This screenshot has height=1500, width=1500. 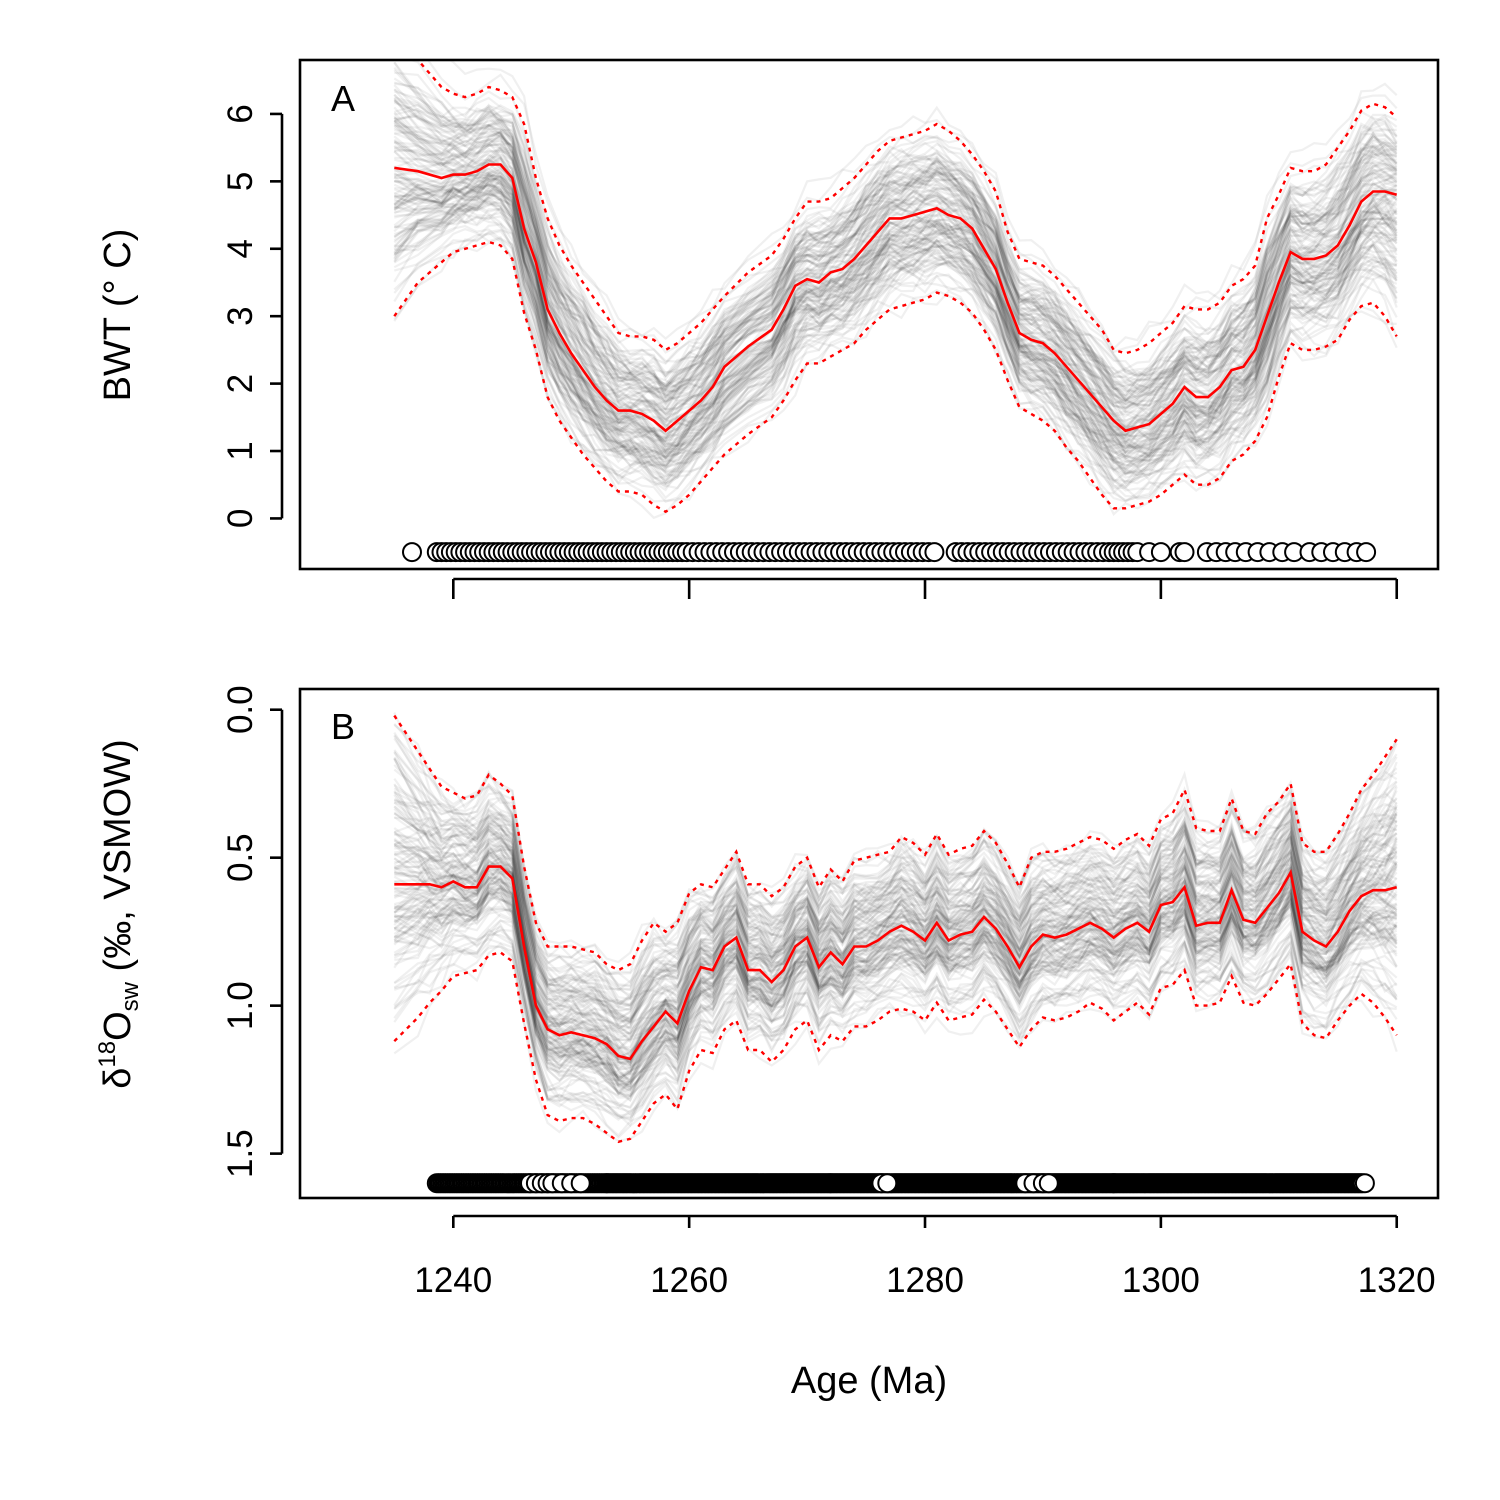 I want to click on x-tick-label: 1280, so click(x=925, y=1280).